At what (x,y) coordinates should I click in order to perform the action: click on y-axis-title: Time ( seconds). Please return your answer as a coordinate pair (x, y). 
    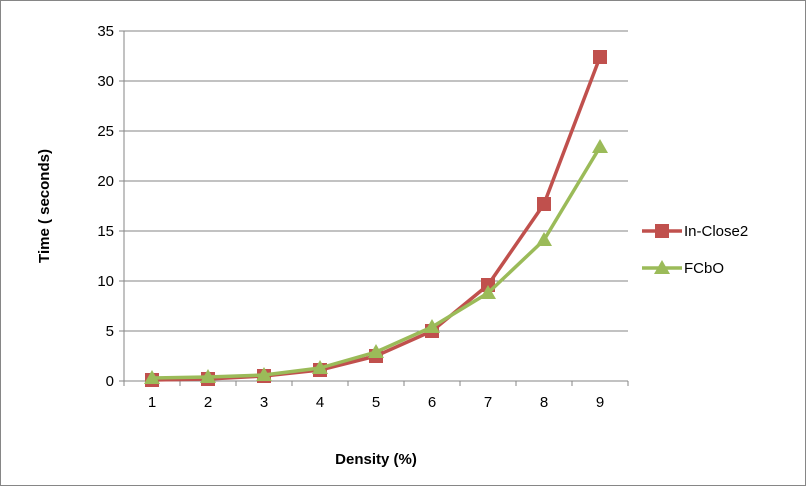
    Looking at the image, I should click on (44, 206).